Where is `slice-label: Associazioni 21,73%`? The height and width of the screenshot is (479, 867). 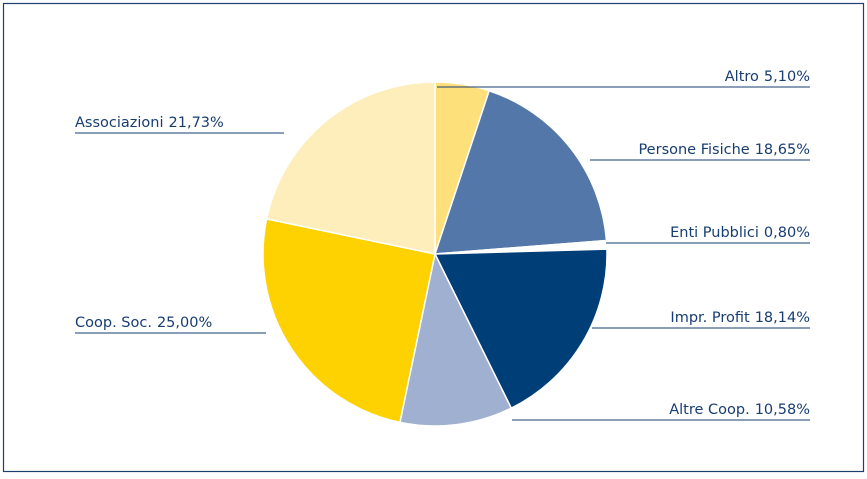 slice-label: Associazioni 21,73% is located at coordinates (149, 123).